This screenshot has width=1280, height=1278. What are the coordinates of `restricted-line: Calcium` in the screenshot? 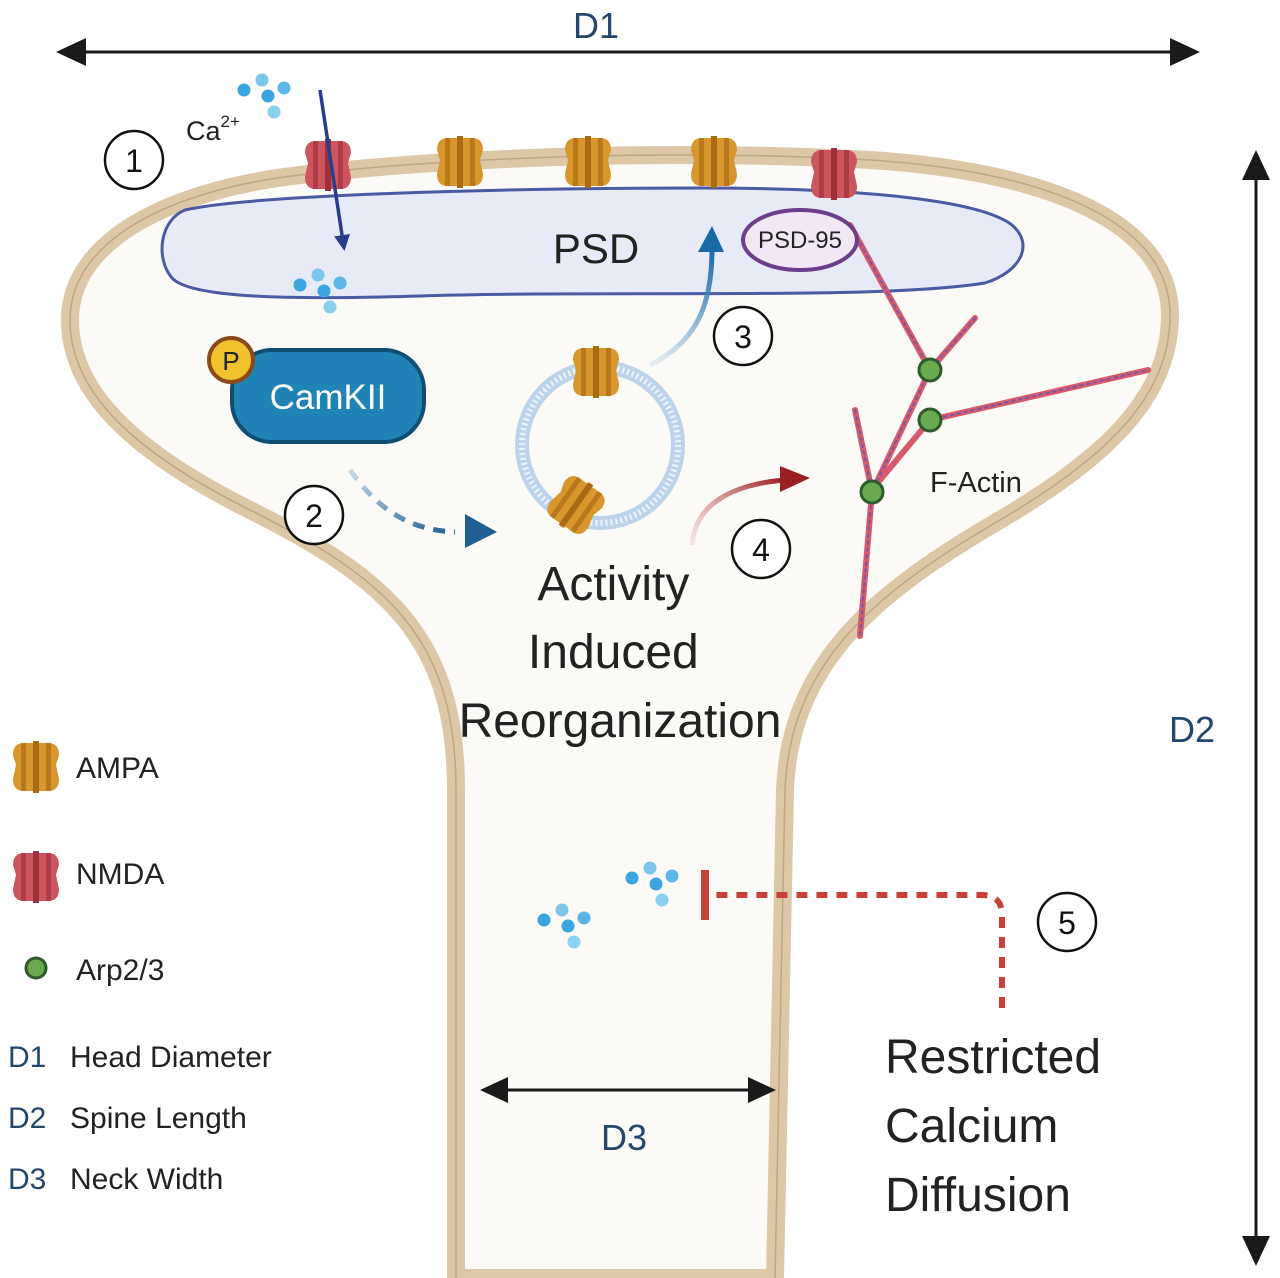 It's located at (971, 1126).